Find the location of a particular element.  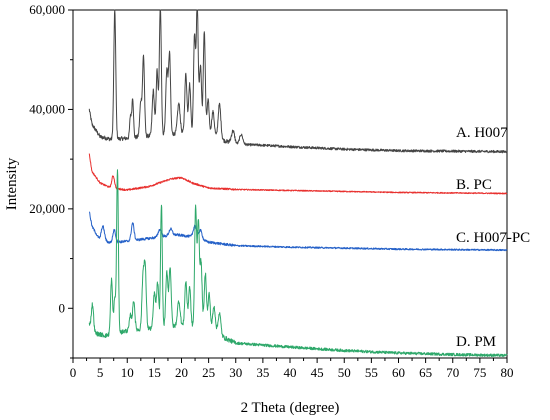

y-tick-label: 40,000 is located at coordinates (47, 108).